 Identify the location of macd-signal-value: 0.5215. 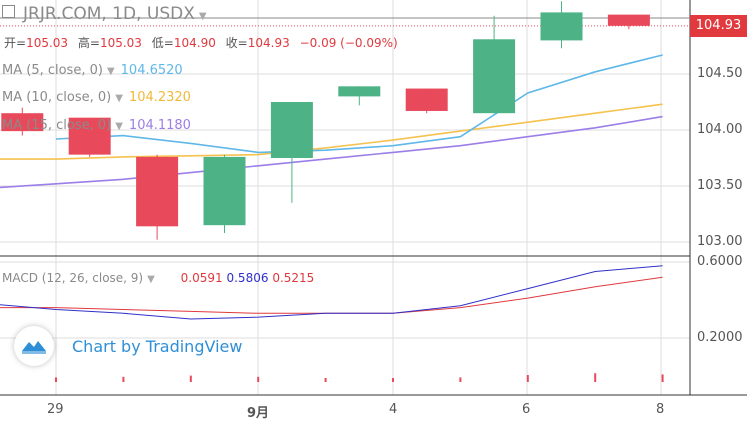
(293, 278).